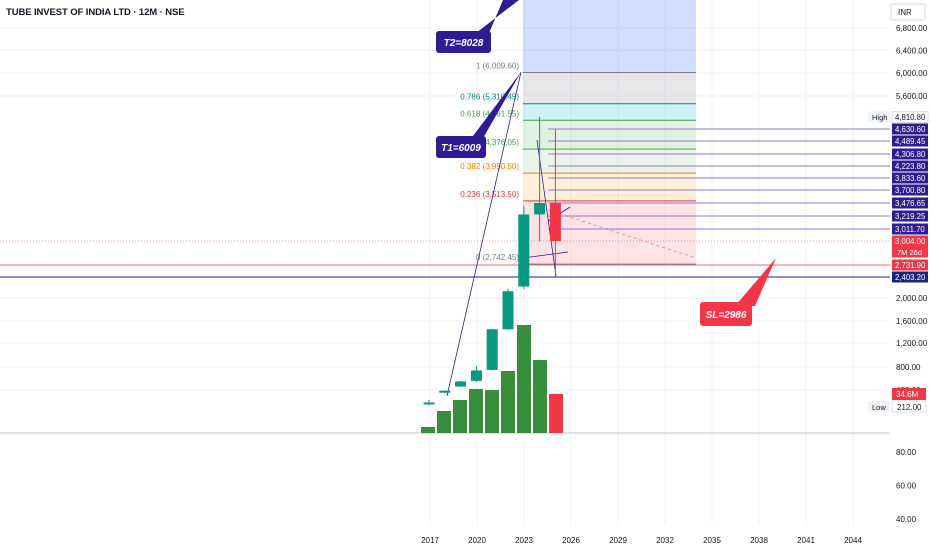 The image size is (932, 550). I want to click on time-tick-label: 2017, so click(430, 540).